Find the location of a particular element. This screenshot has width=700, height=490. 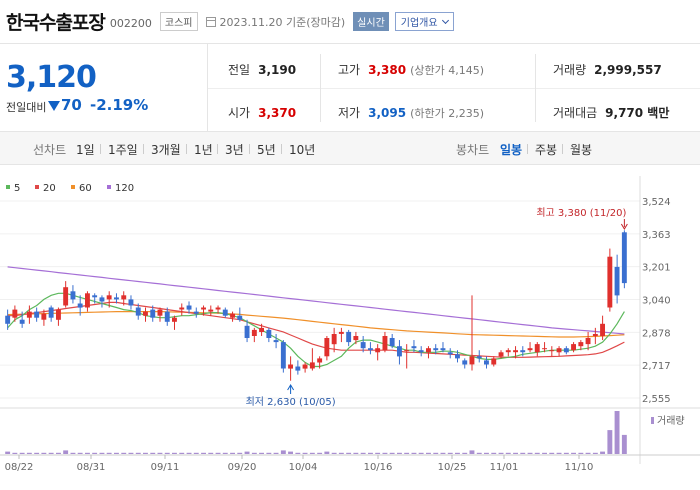

volume: 거래량 2,999,557 is located at coordinates (607, 69).